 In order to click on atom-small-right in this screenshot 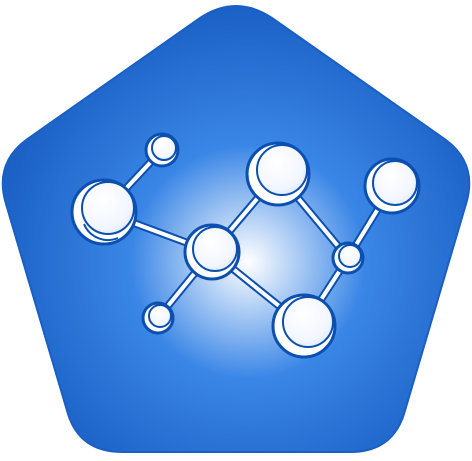, I will do `click(348, 258)`.